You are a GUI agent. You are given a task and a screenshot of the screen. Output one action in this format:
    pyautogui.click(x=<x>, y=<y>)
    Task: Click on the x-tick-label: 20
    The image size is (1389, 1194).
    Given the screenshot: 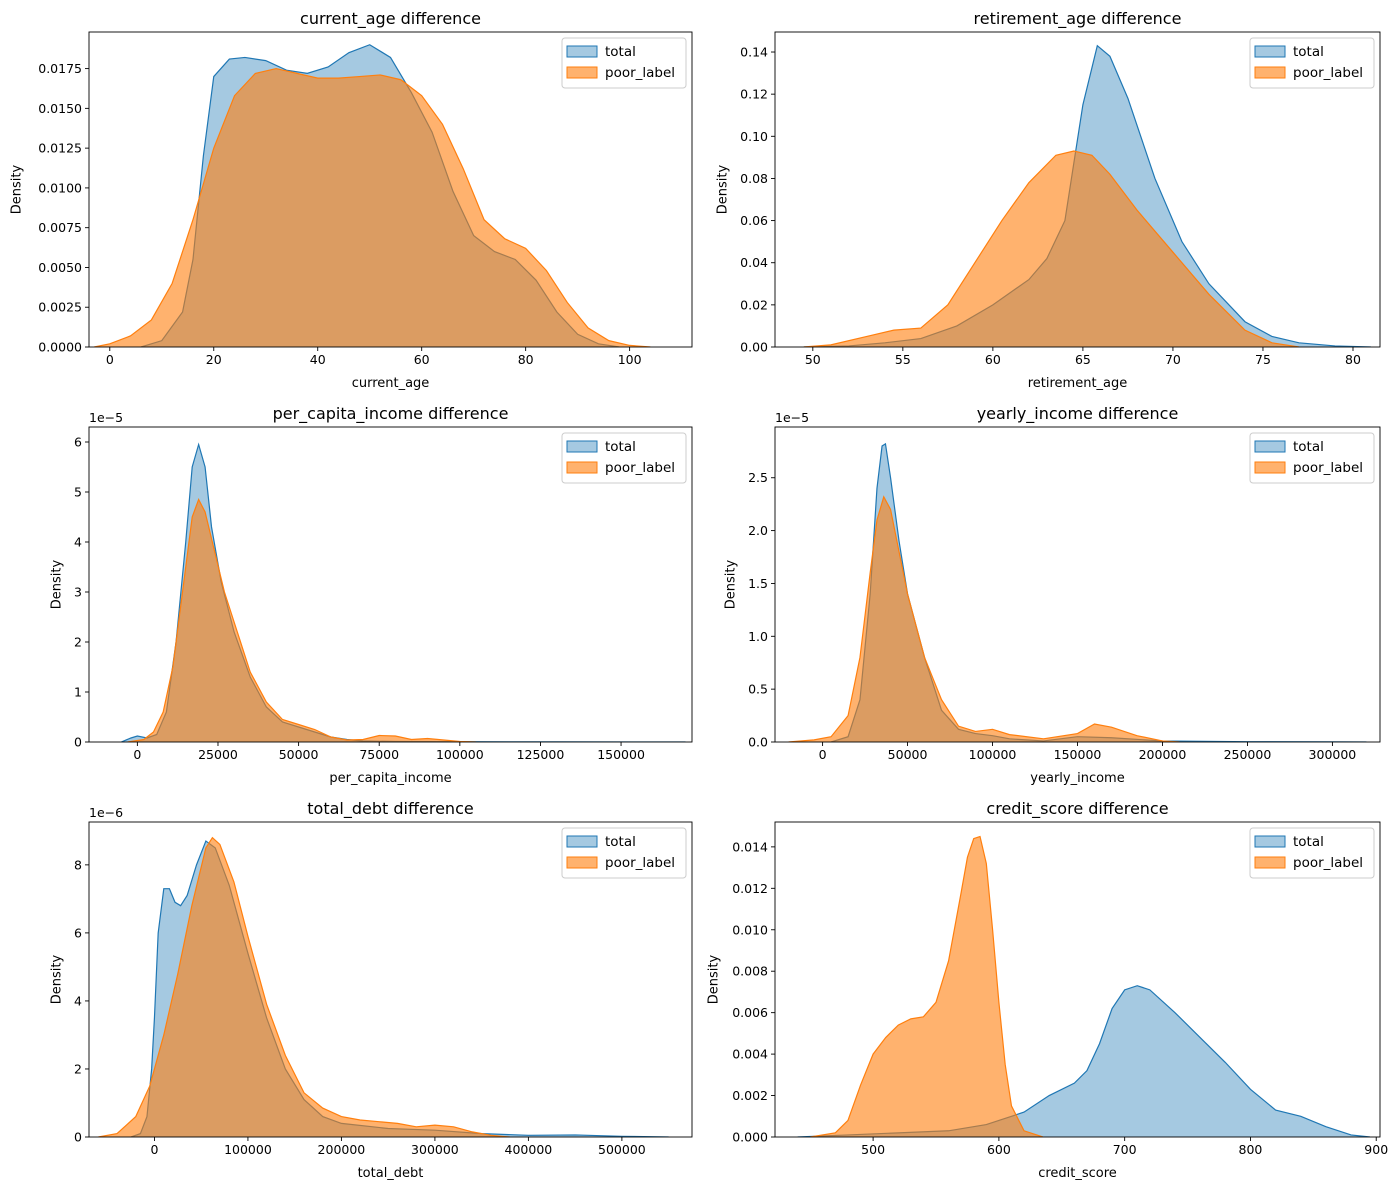 What is the action you would take?
    pyautogui.click(x=214, y=359)
    